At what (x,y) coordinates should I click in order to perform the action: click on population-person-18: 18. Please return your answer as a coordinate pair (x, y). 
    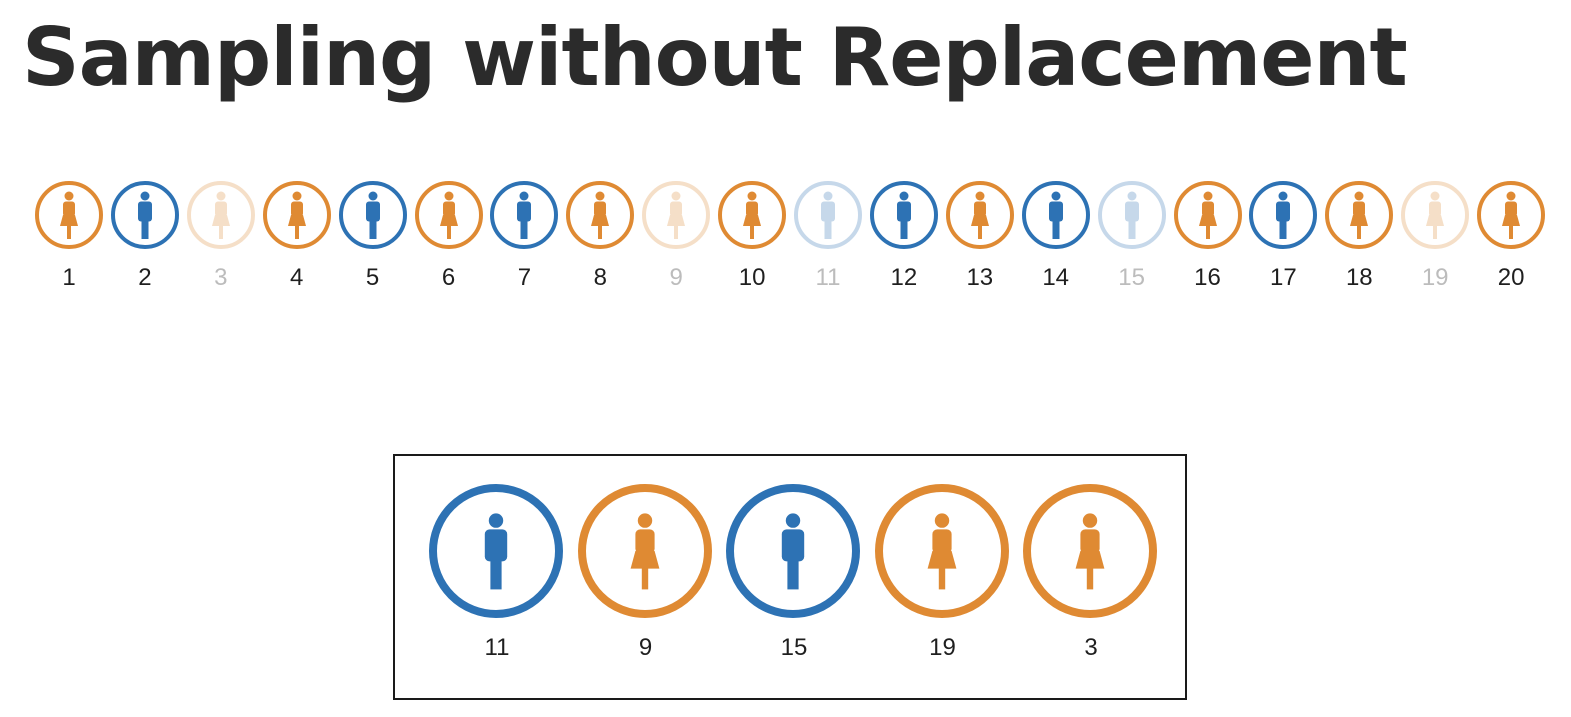
    Looking at the image, I should click on (1358, 238).